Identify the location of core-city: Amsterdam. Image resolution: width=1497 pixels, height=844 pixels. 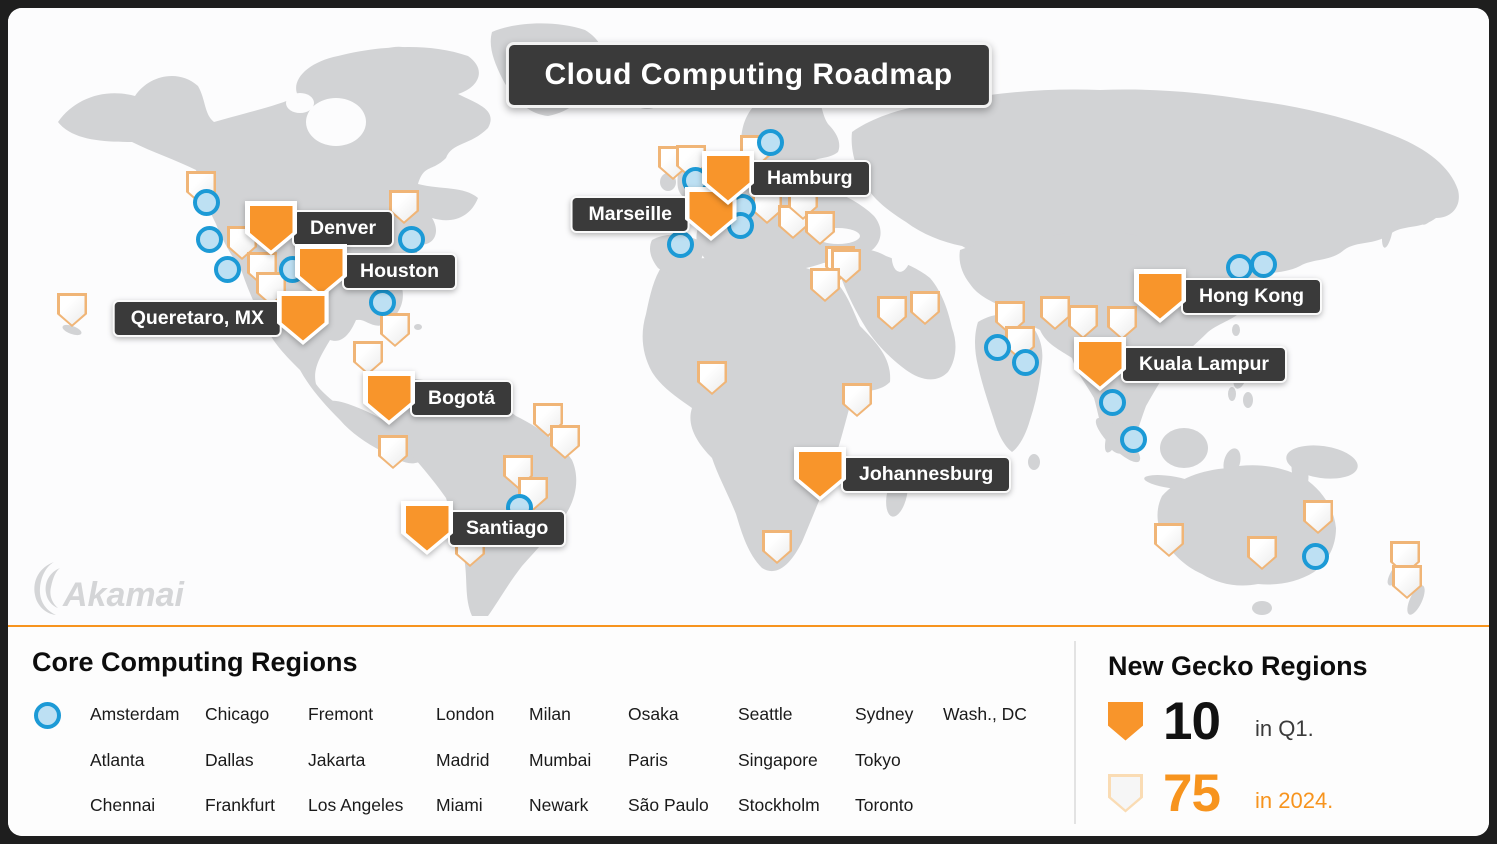
(135, 714).